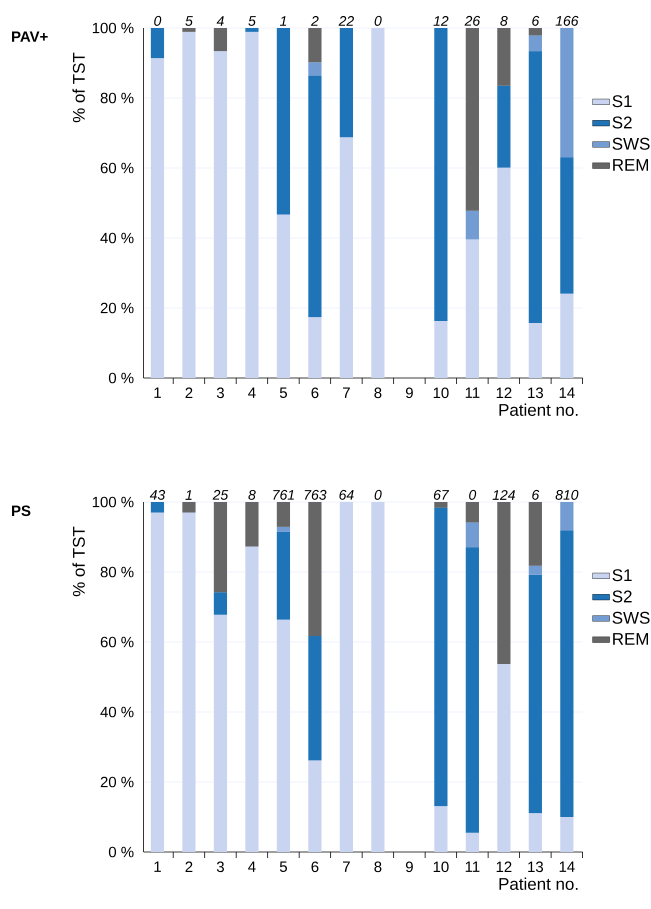 This screenshot has height=909, width=651. I want to click on annotation: 4, so click(220, 21).